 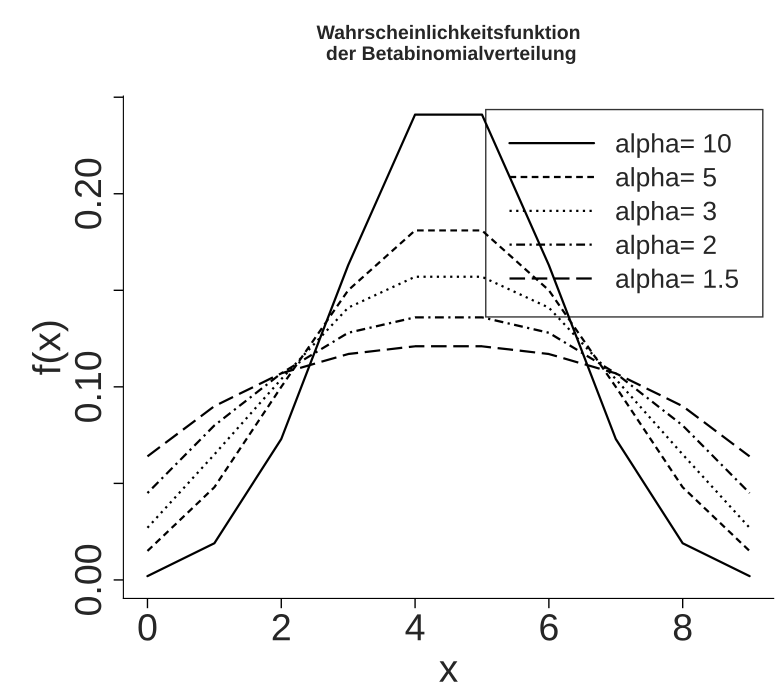 I want to click on legend-label: alpha= 10, so click(x=673, y=145).